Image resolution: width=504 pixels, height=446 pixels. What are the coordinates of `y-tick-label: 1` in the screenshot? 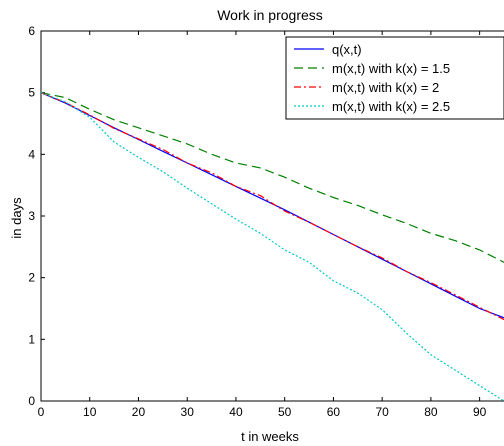 It's located at (31, 339).